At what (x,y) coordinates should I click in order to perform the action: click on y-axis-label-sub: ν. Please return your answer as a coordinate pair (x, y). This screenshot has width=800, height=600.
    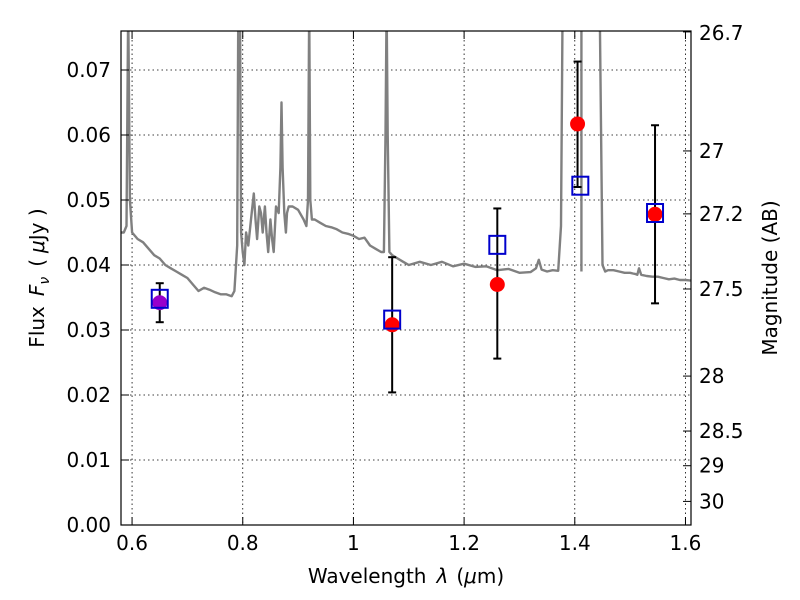
    Looking at the image, I should click on (45, 281).